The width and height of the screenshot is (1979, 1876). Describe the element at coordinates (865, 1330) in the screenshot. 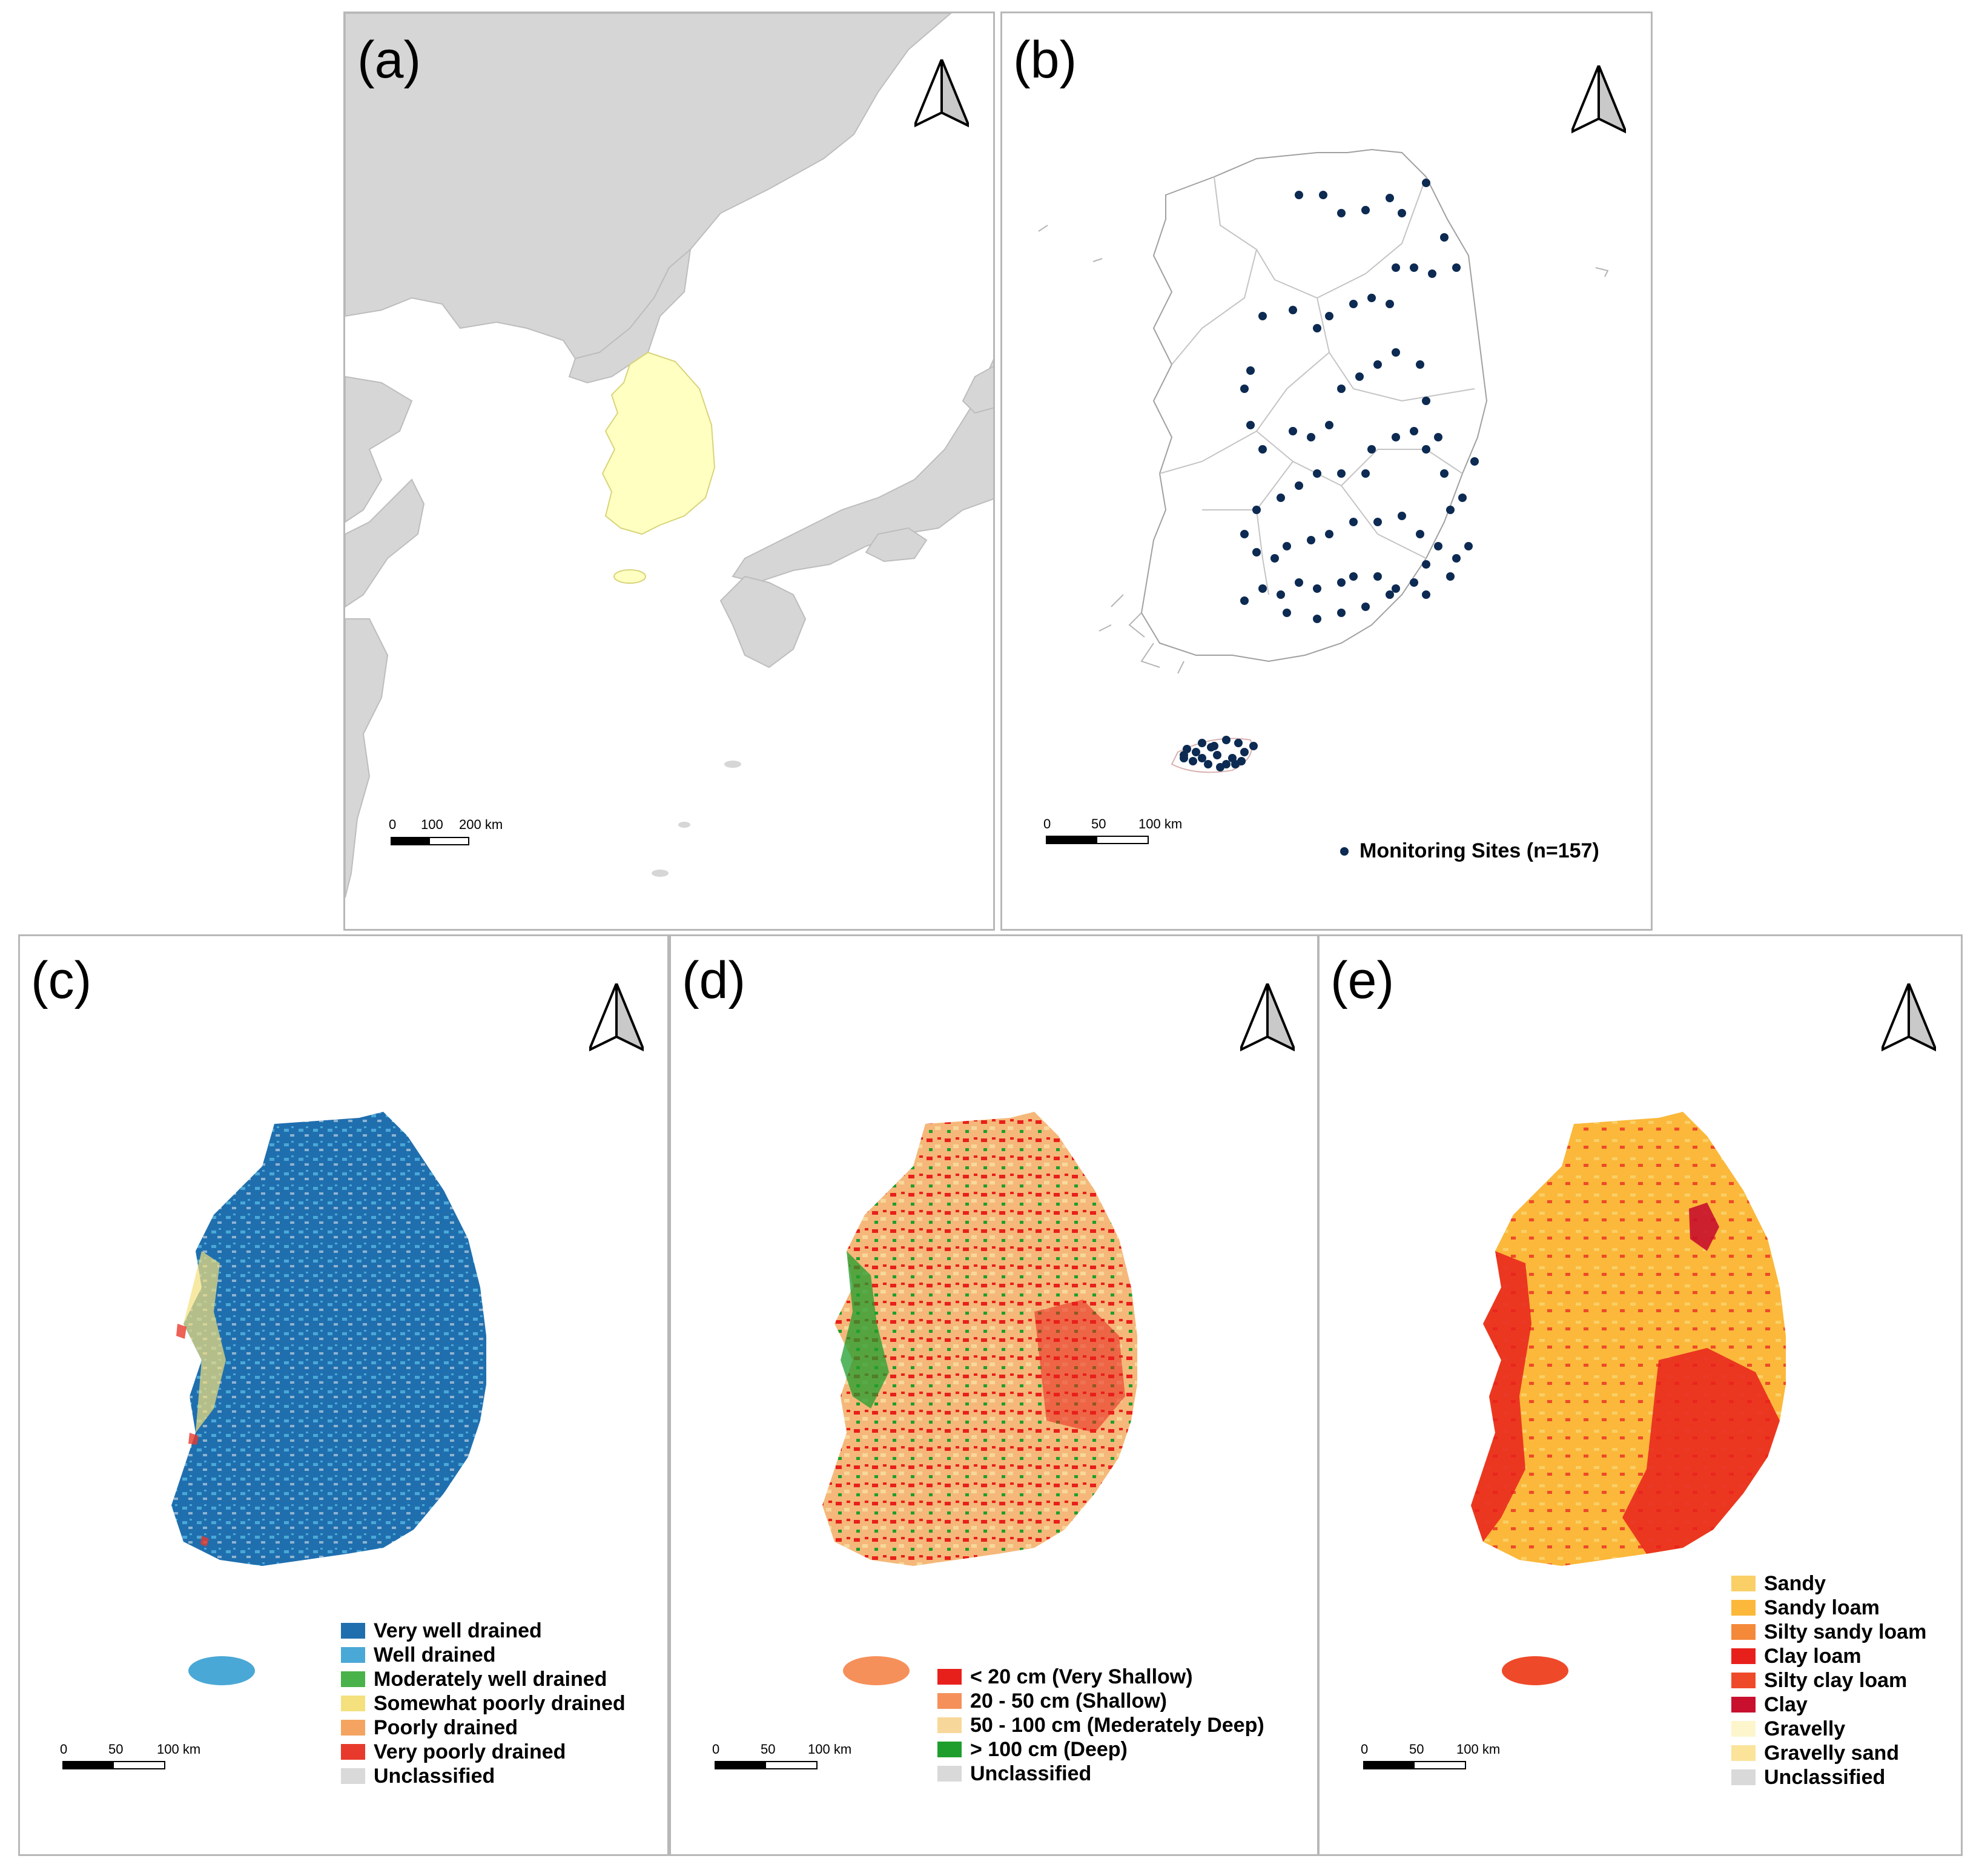

I see `depth-deep-west` at that location.